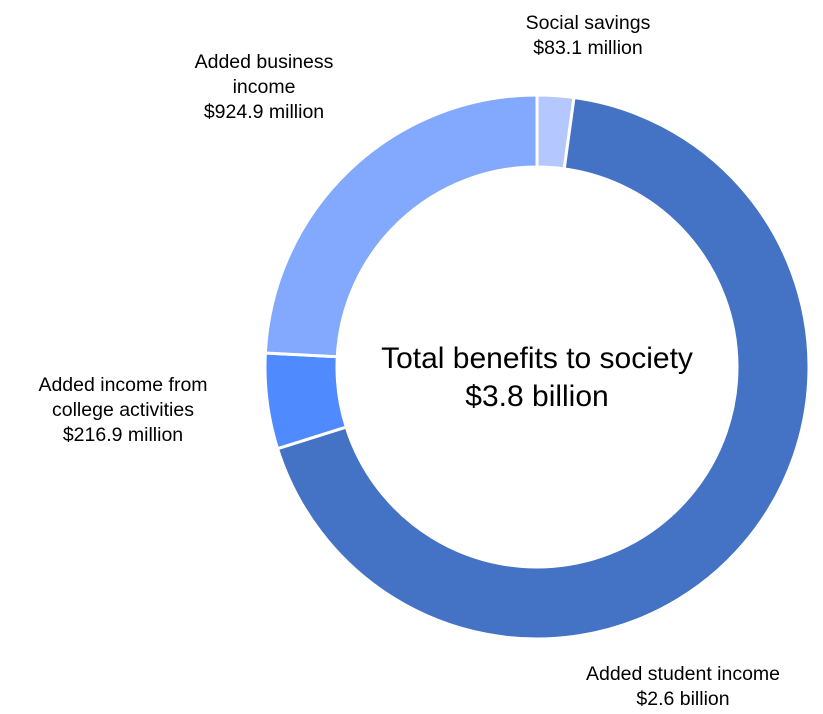 This screenshot has height=714, width=823. Describe the element at coordinates (264, 112) in the screenshot. I see `slice-label-value: $924.9 million` at that location.